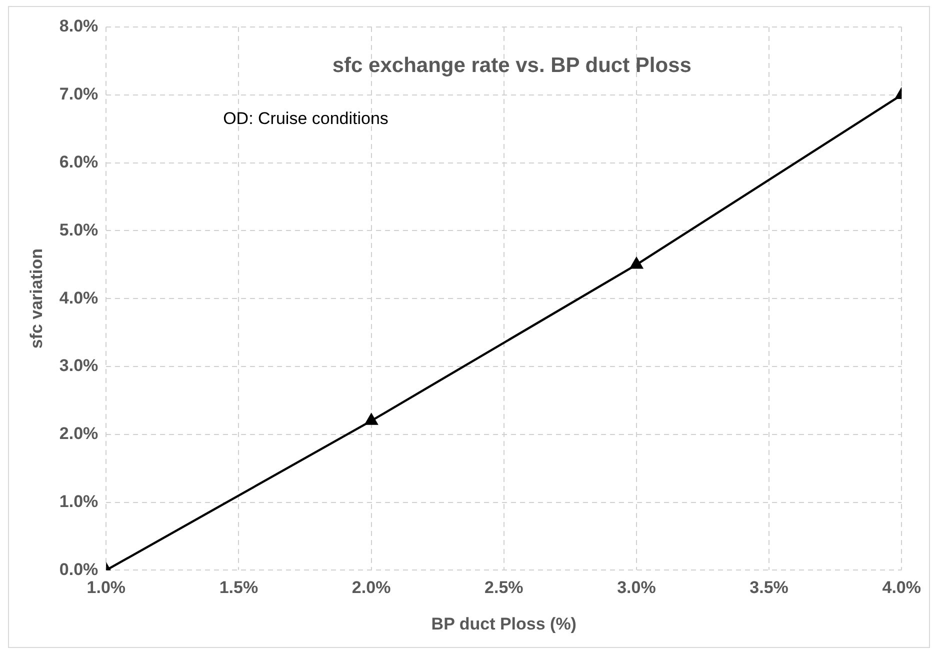  I want to click on x-axis-title: BP duct Ploss (%), so click(503, 624).